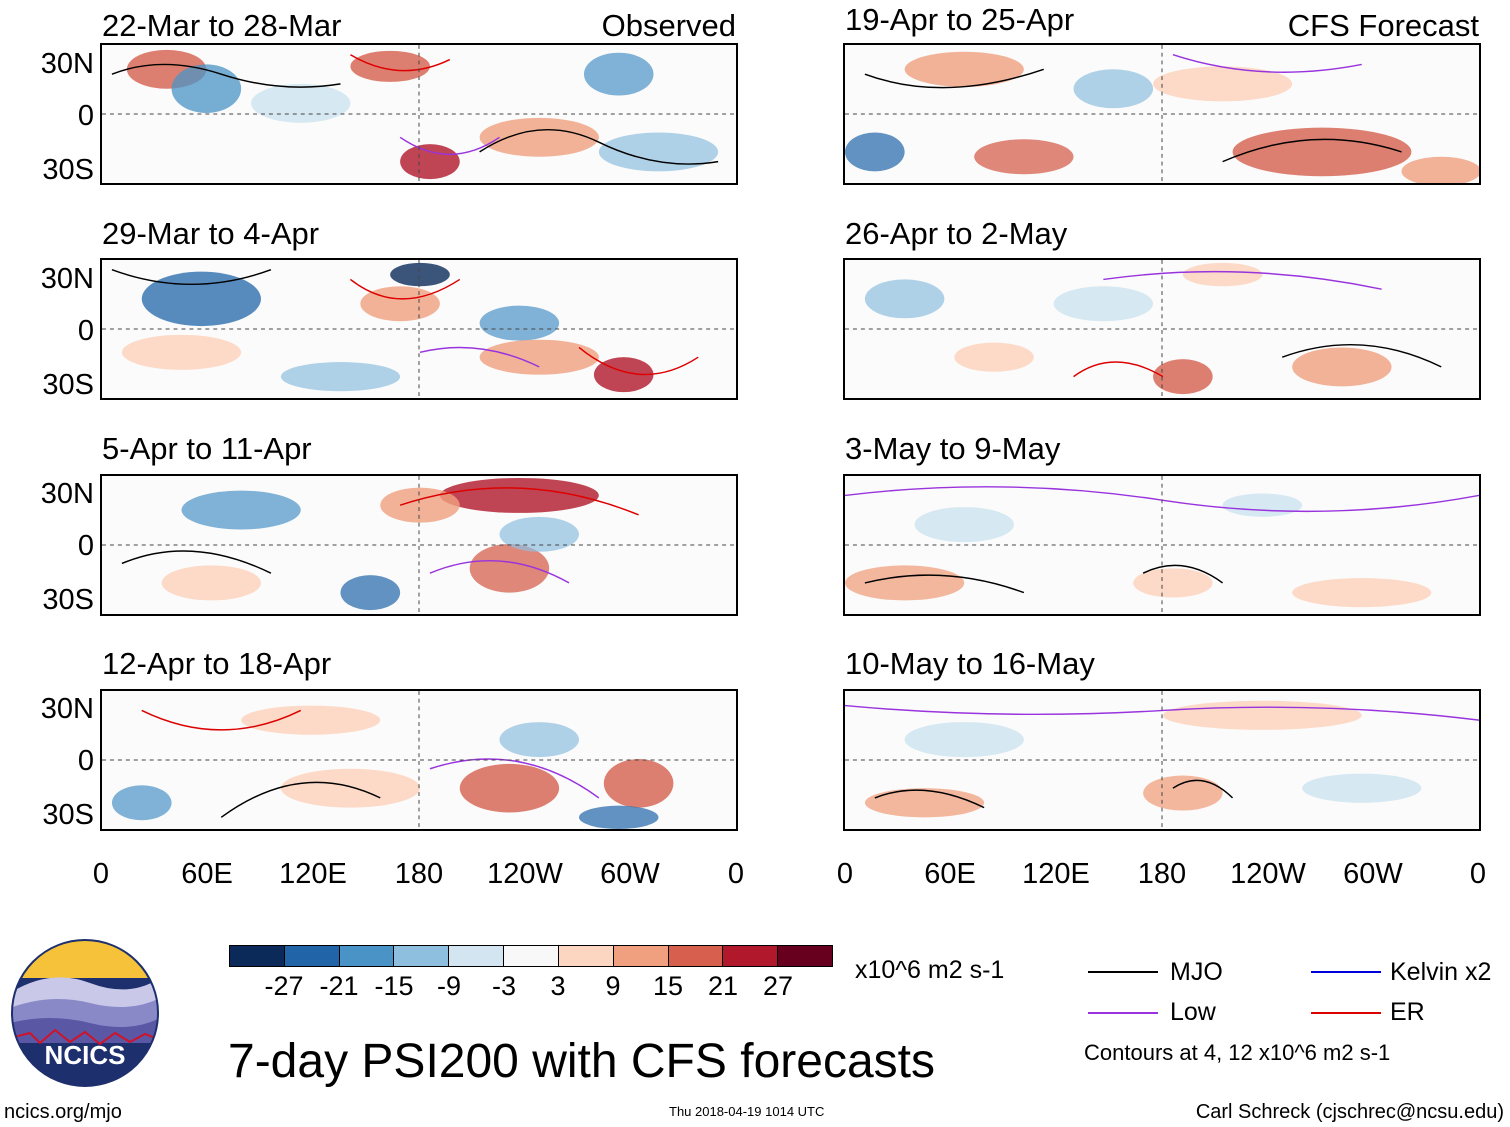  Describe the element at coordinates (723, 986) in the screenshot. I see `colorbar-label: 21` at that location.